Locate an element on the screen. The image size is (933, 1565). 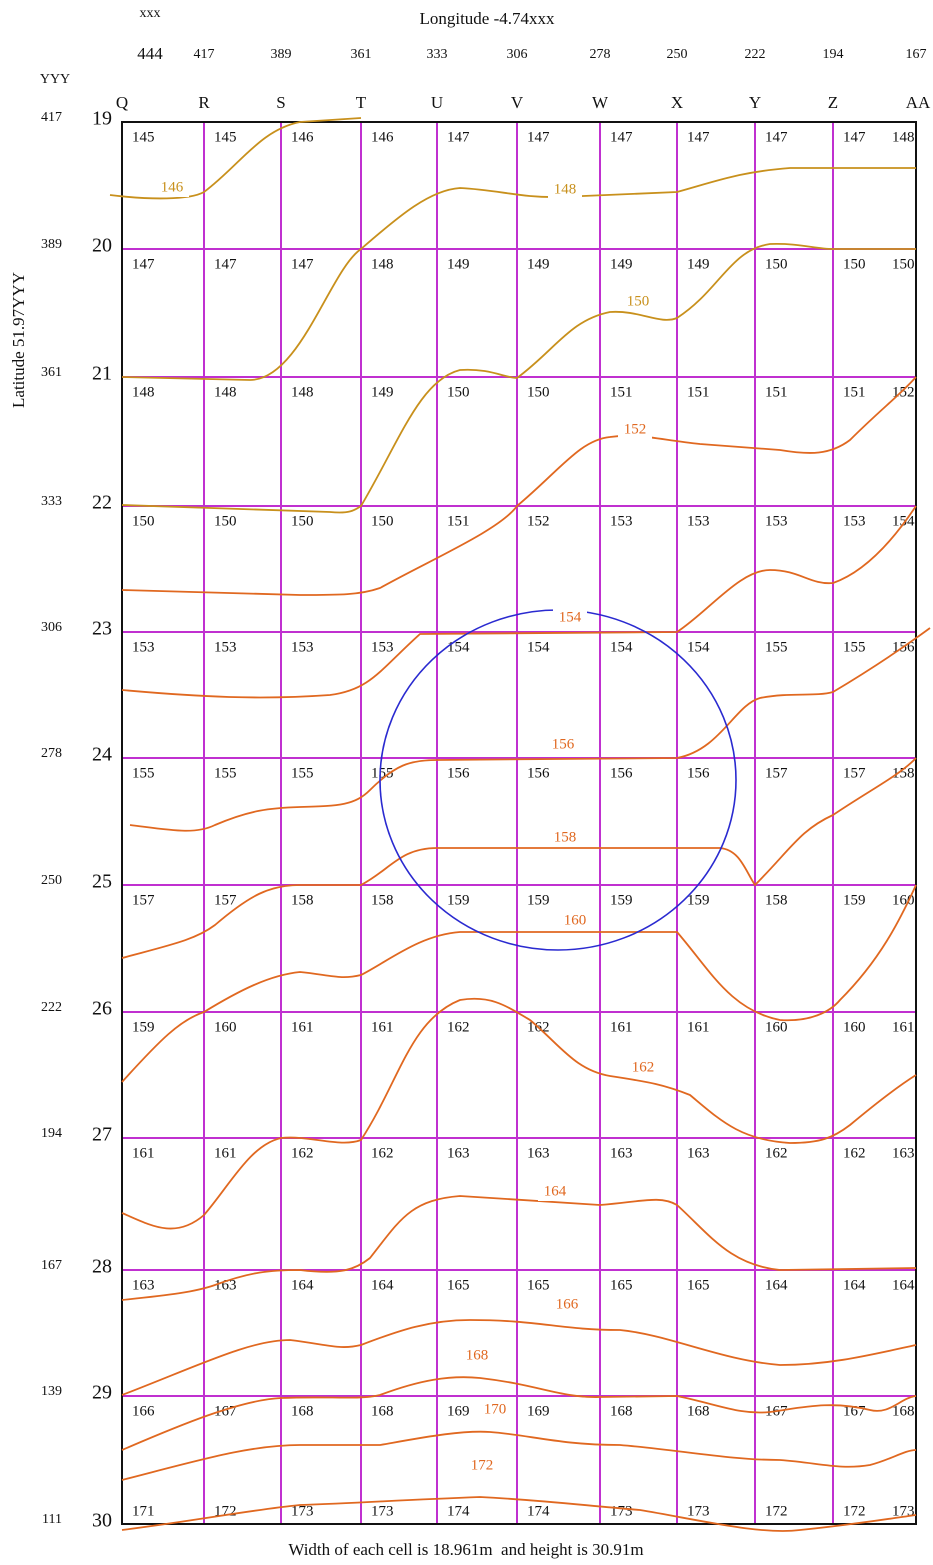
latitude-label: 361 is located at coordinates (51, 372).